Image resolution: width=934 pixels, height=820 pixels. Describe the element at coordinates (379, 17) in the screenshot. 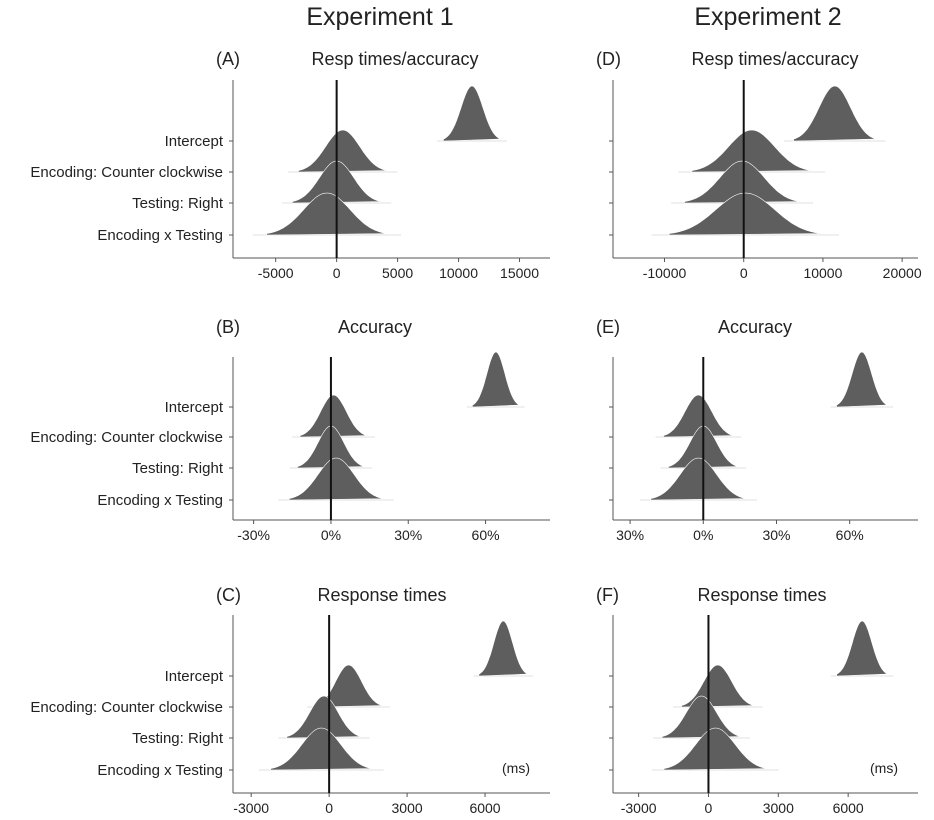

I see `experiment-1-title: Experiment 1` at that location.